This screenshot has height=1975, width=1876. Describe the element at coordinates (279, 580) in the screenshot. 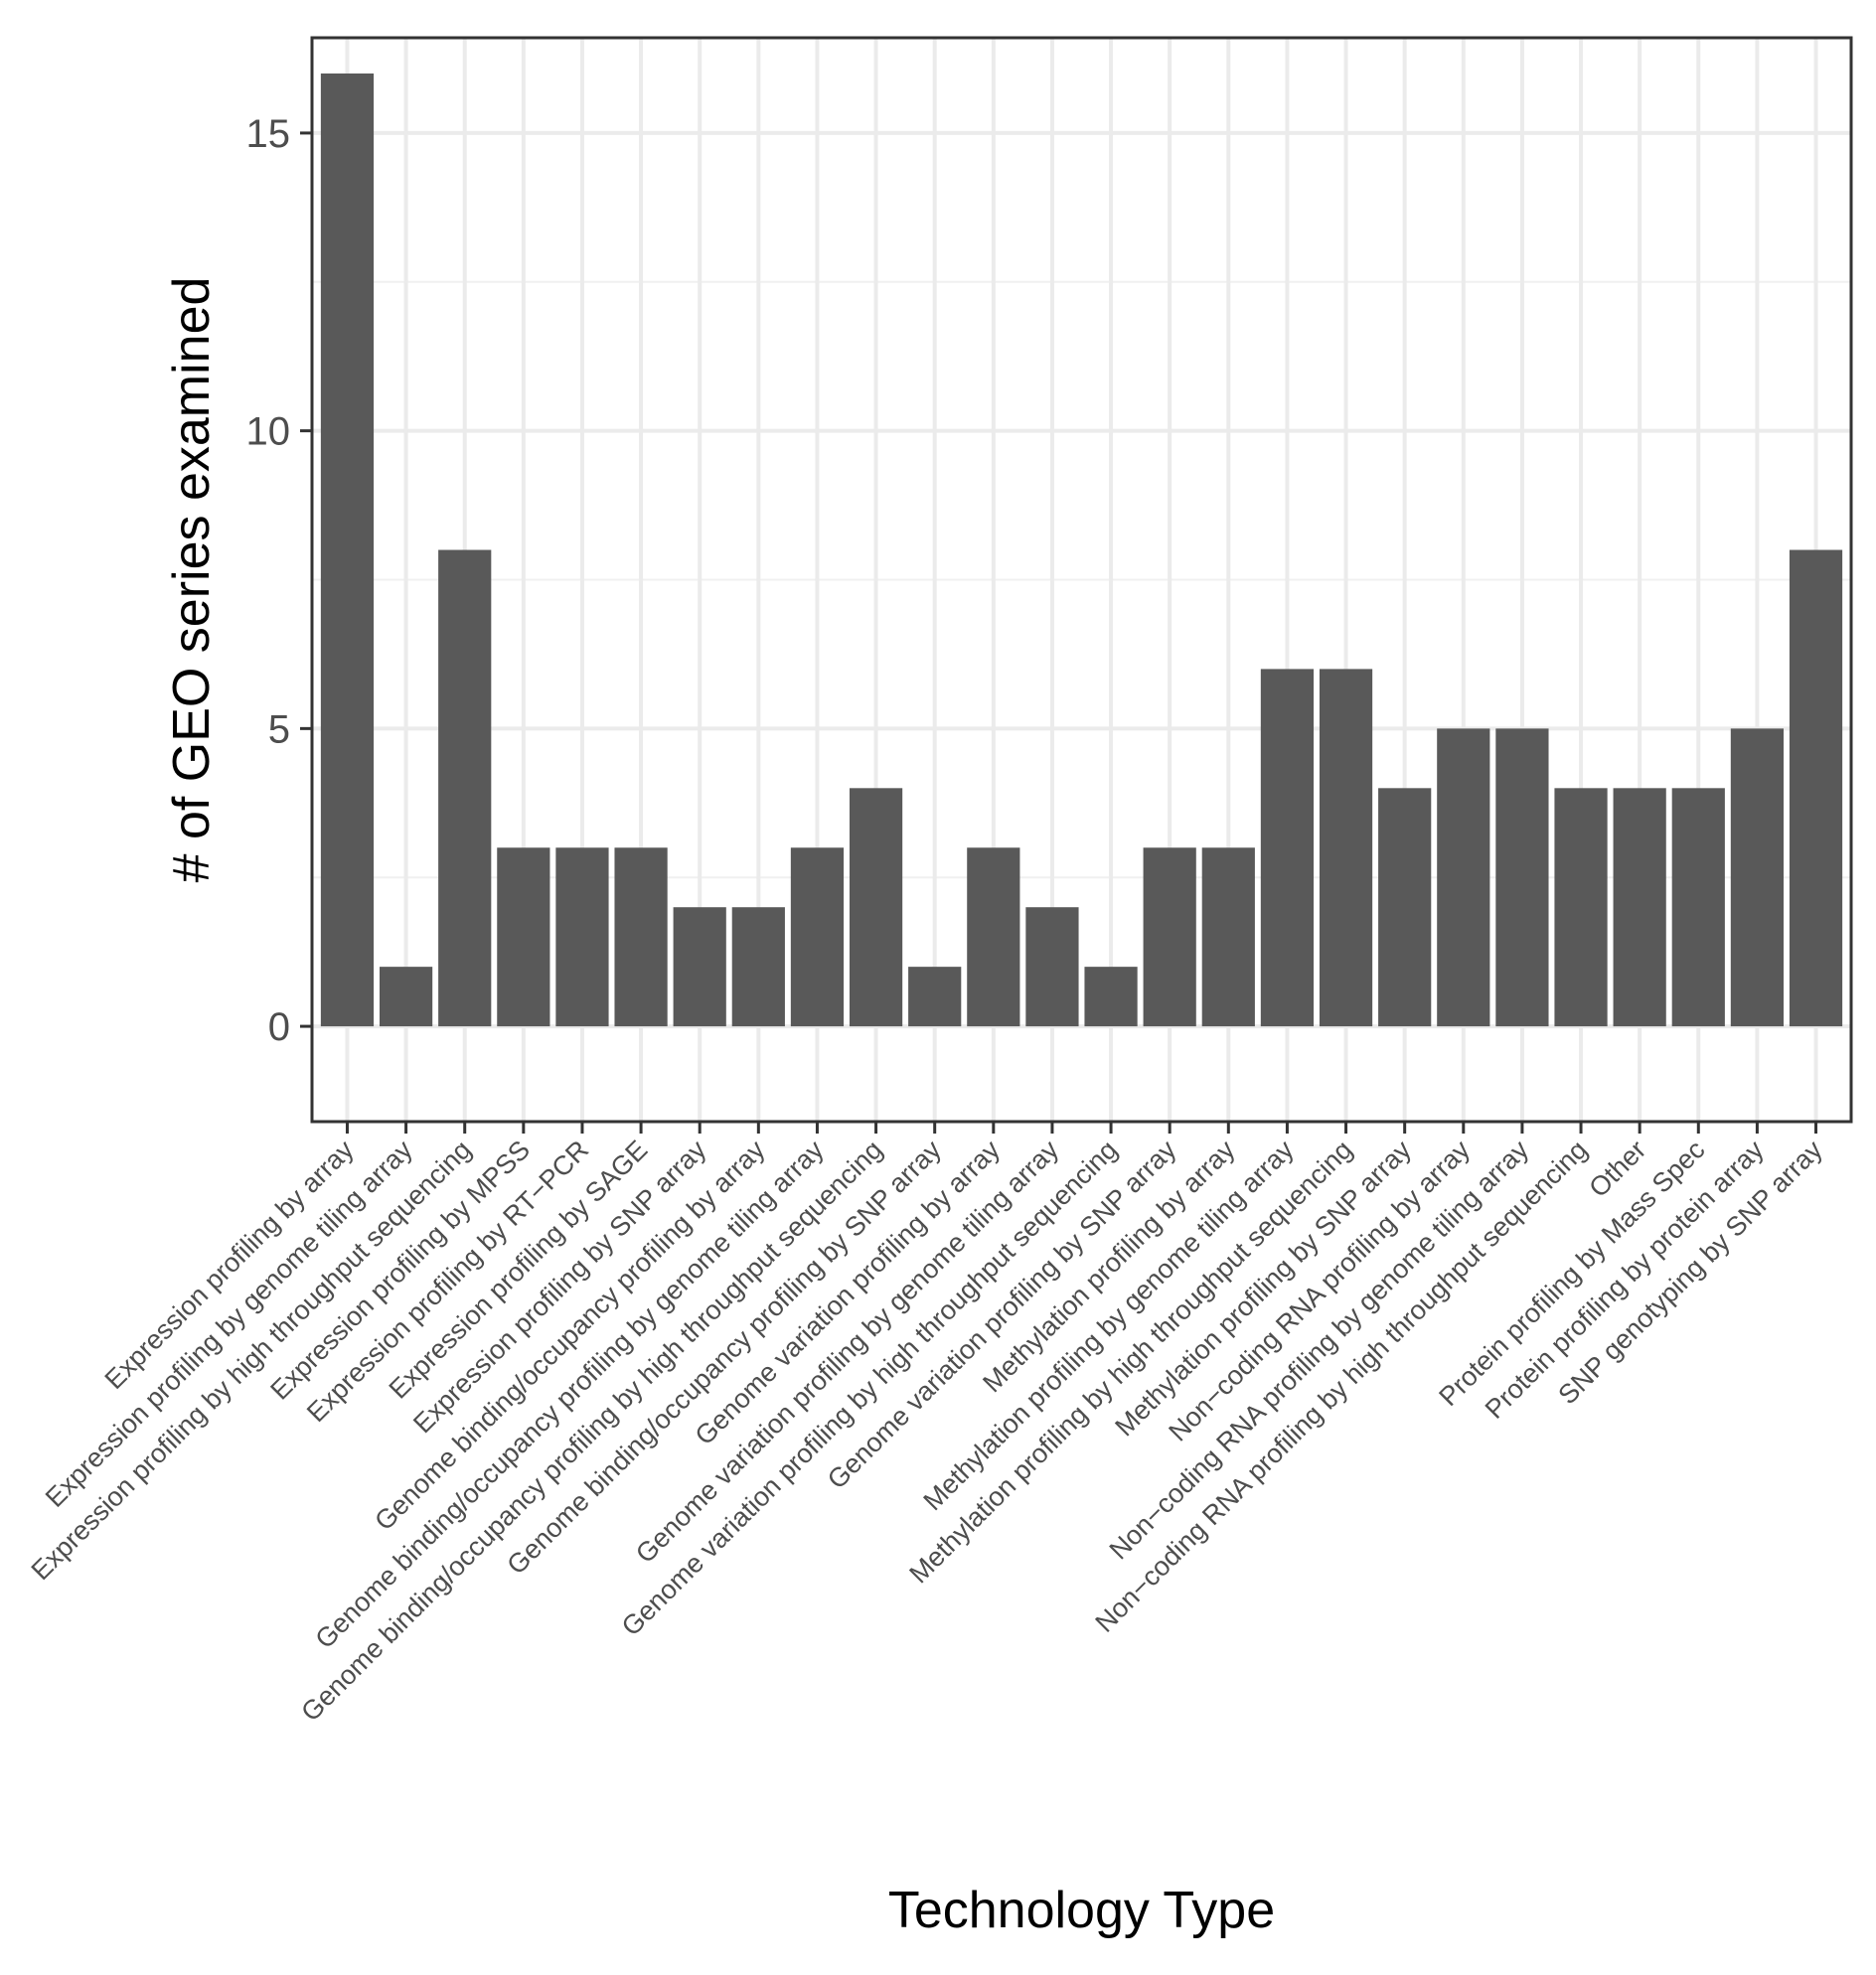

I see `y-axis: 0 5 10 15` at that location.